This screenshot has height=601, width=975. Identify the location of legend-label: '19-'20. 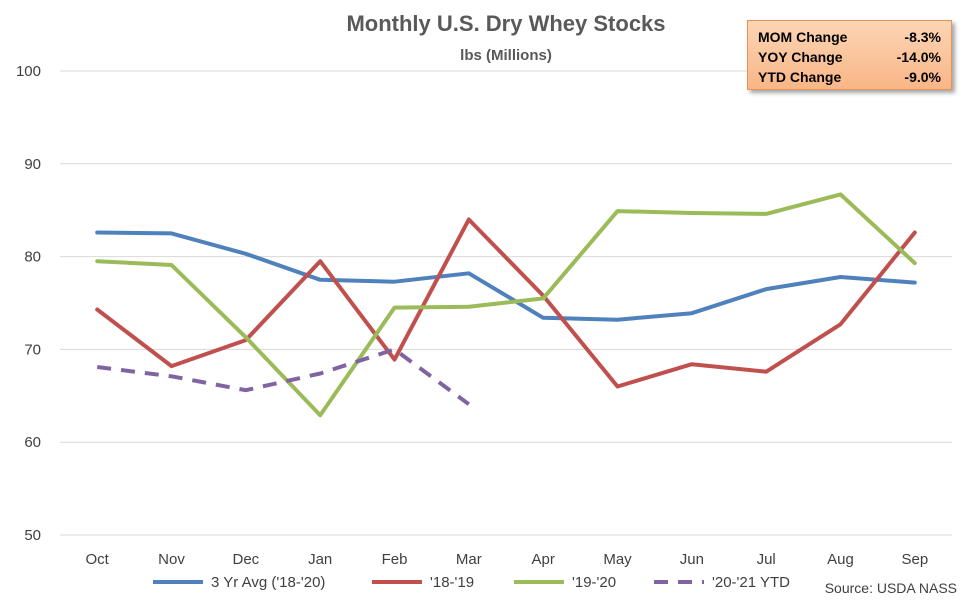
(594, 582).